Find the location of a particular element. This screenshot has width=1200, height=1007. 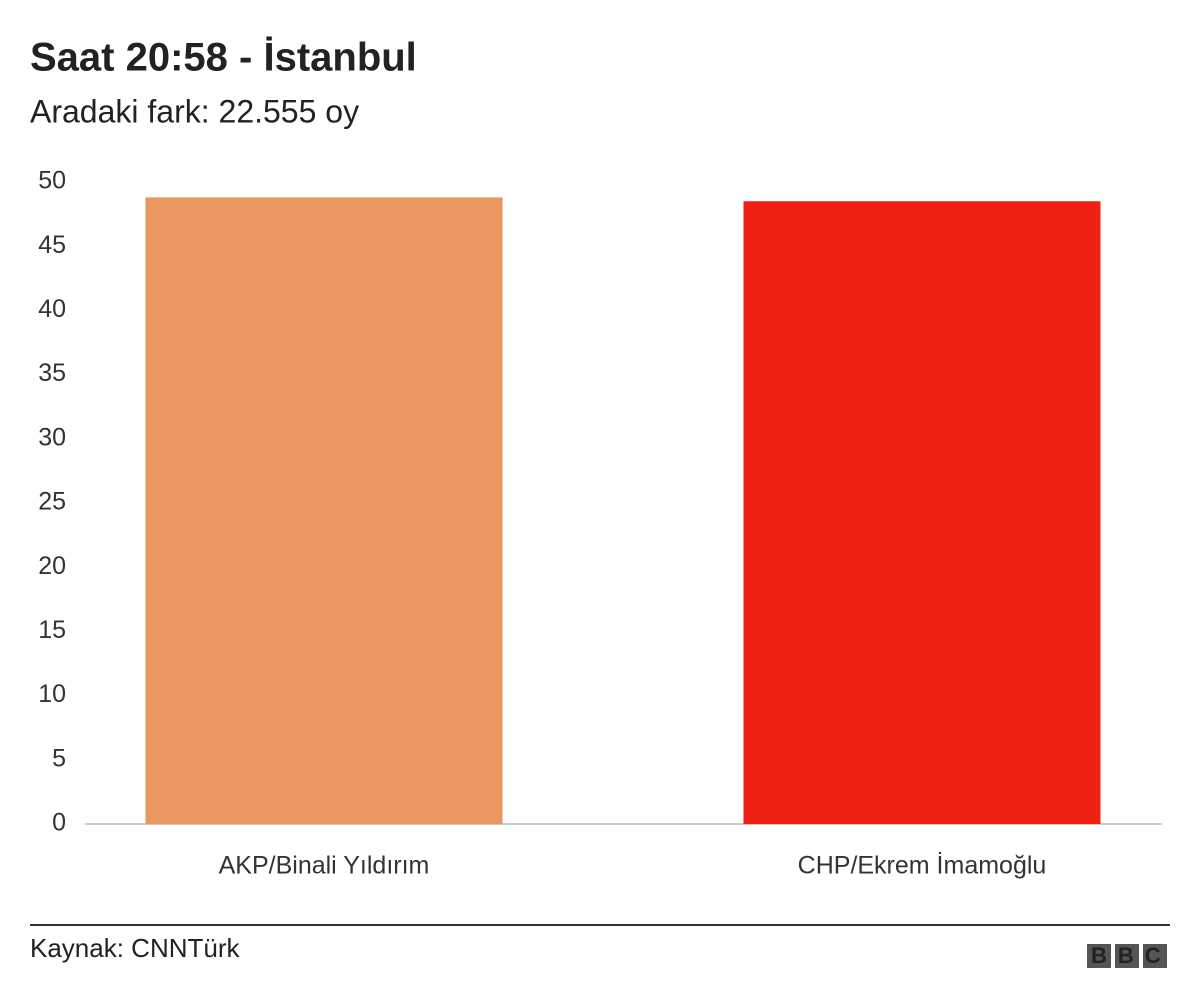

y-tick-label: 15 is located at coordinates (52, 630).